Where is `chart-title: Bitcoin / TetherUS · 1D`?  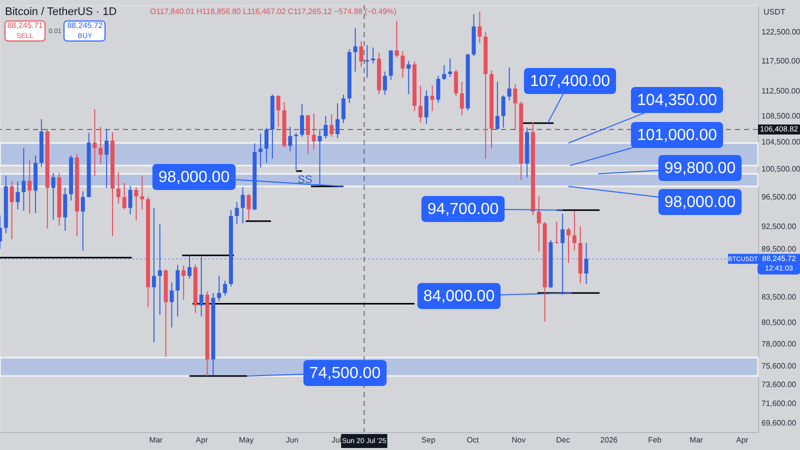
chart-title: Bitcoin / TetherUS · 1D is located at coordinates (61, 12).